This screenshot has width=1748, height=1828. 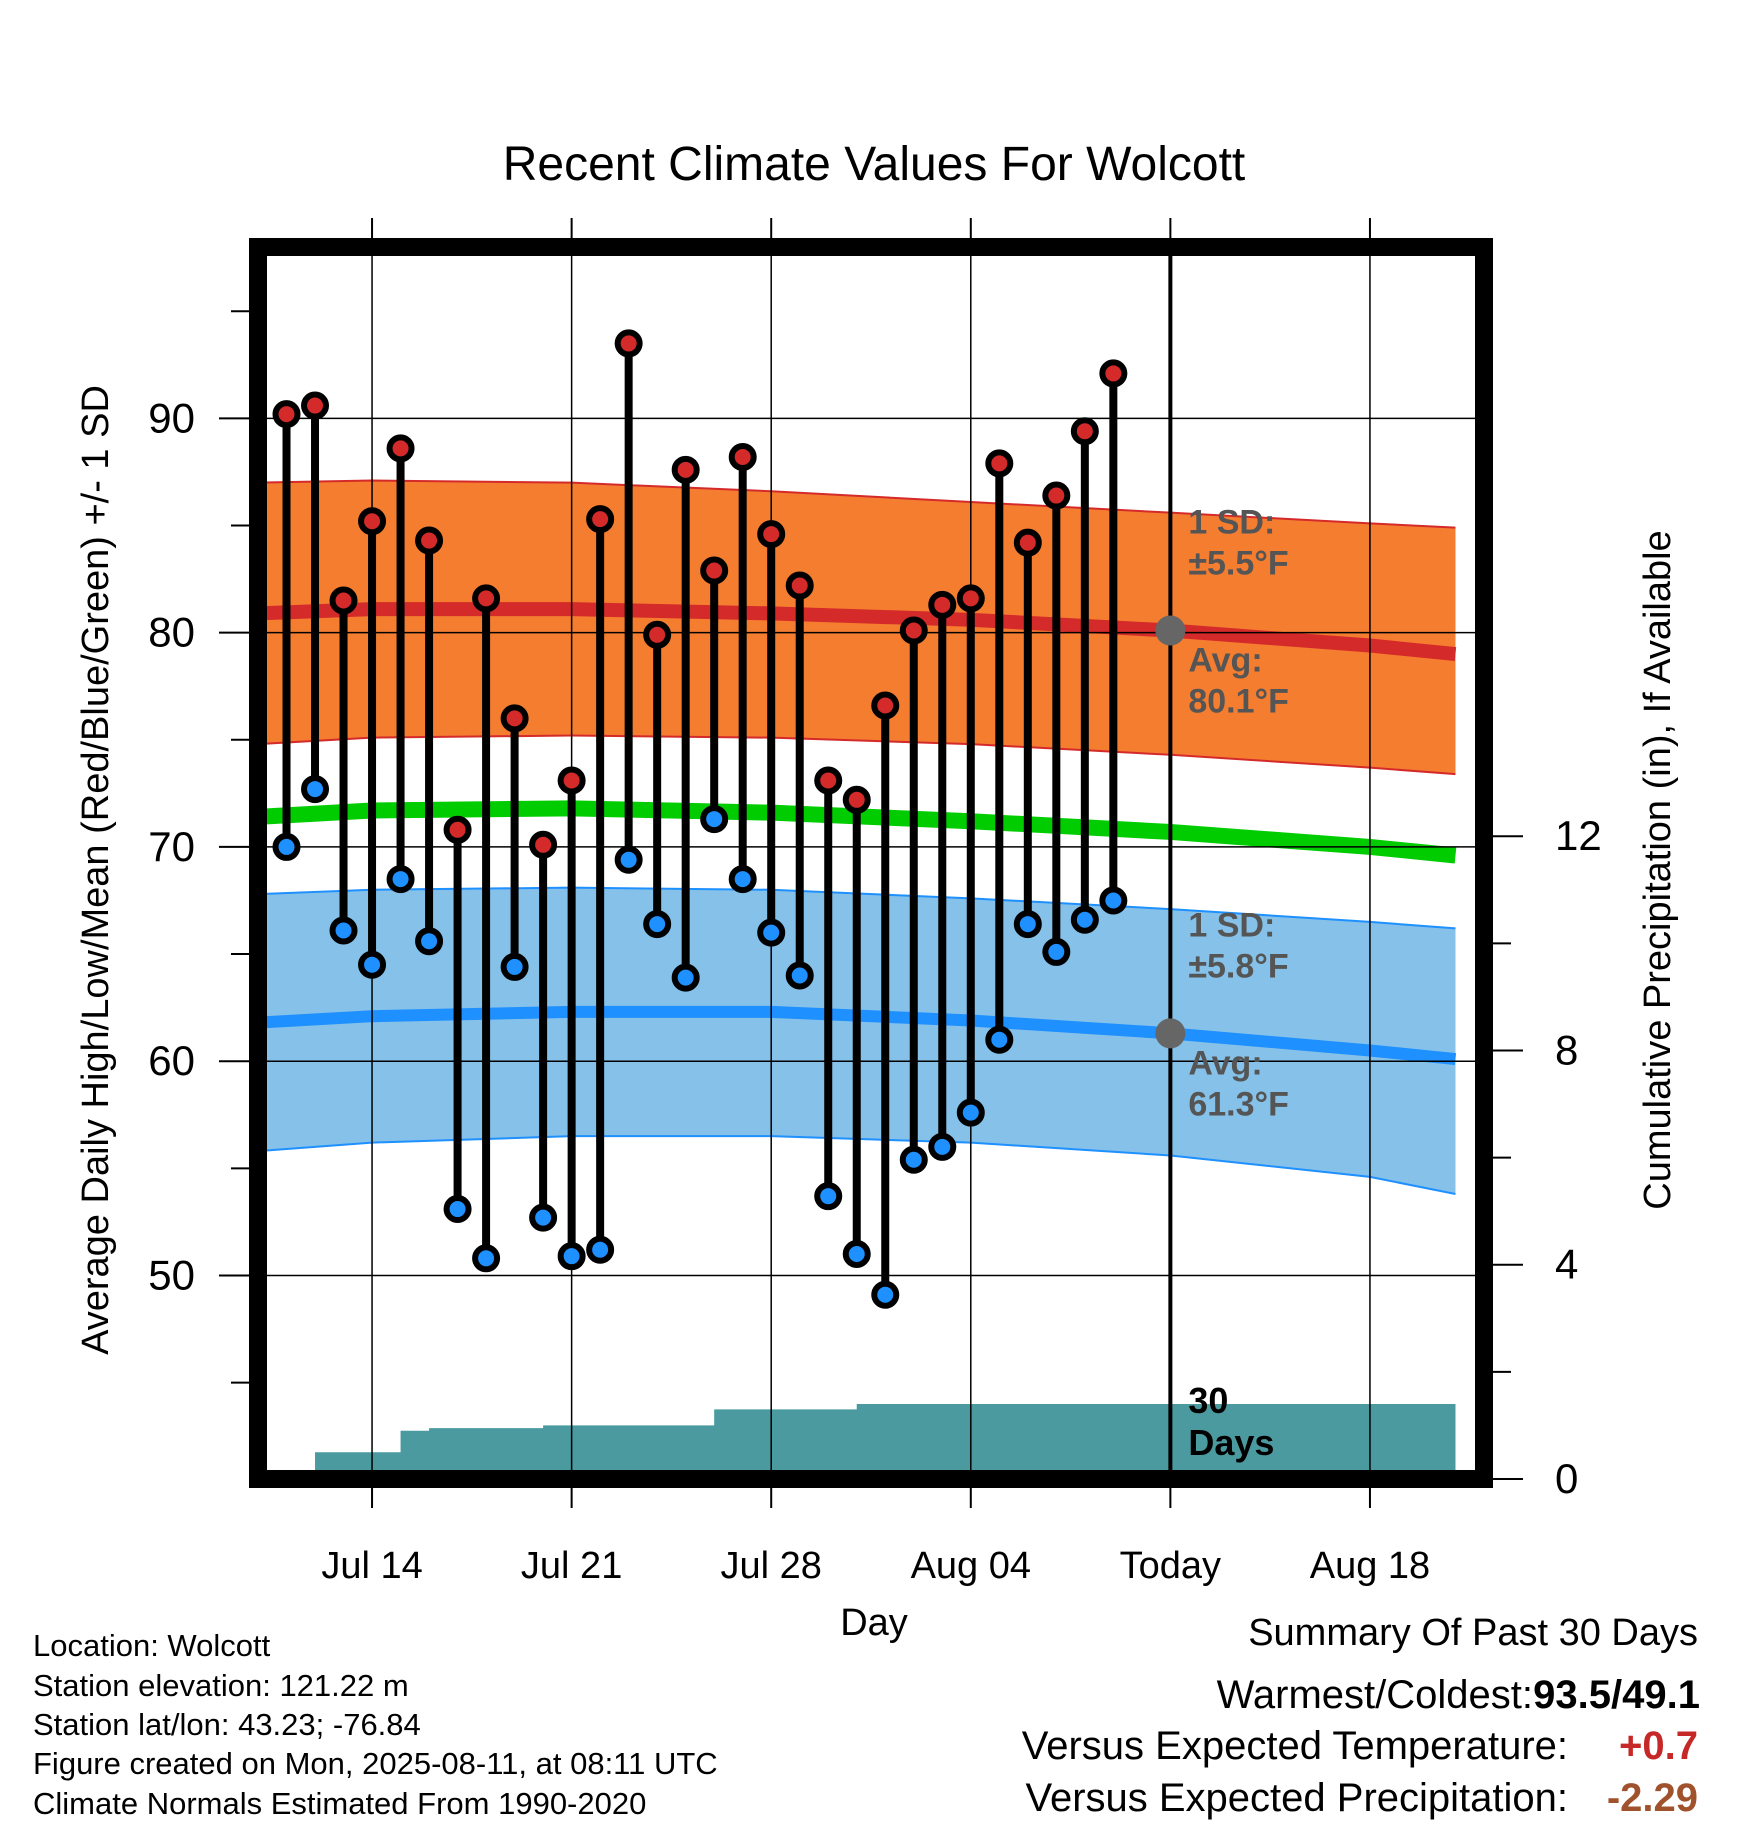 What do you see at coordinates (152, 1645) in the screenshot?
I see `info-location: Location: Wolcott` at bounding box center [152, 1645].